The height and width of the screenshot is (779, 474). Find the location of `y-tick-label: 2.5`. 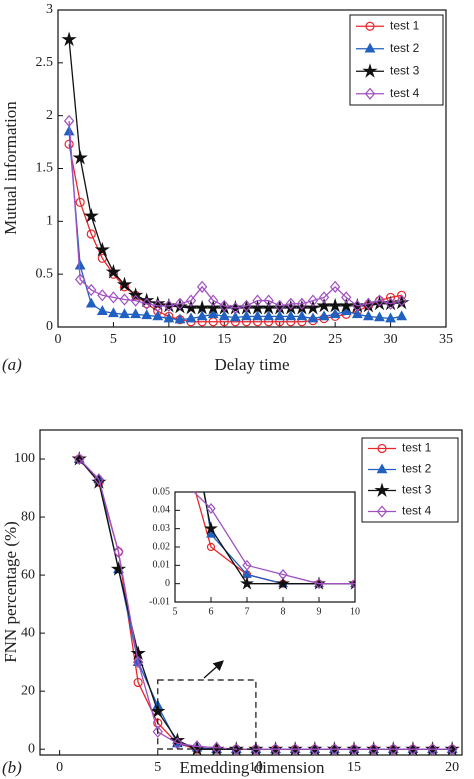

y-tick-label: 2.5 is located at coordinates (45, 62).